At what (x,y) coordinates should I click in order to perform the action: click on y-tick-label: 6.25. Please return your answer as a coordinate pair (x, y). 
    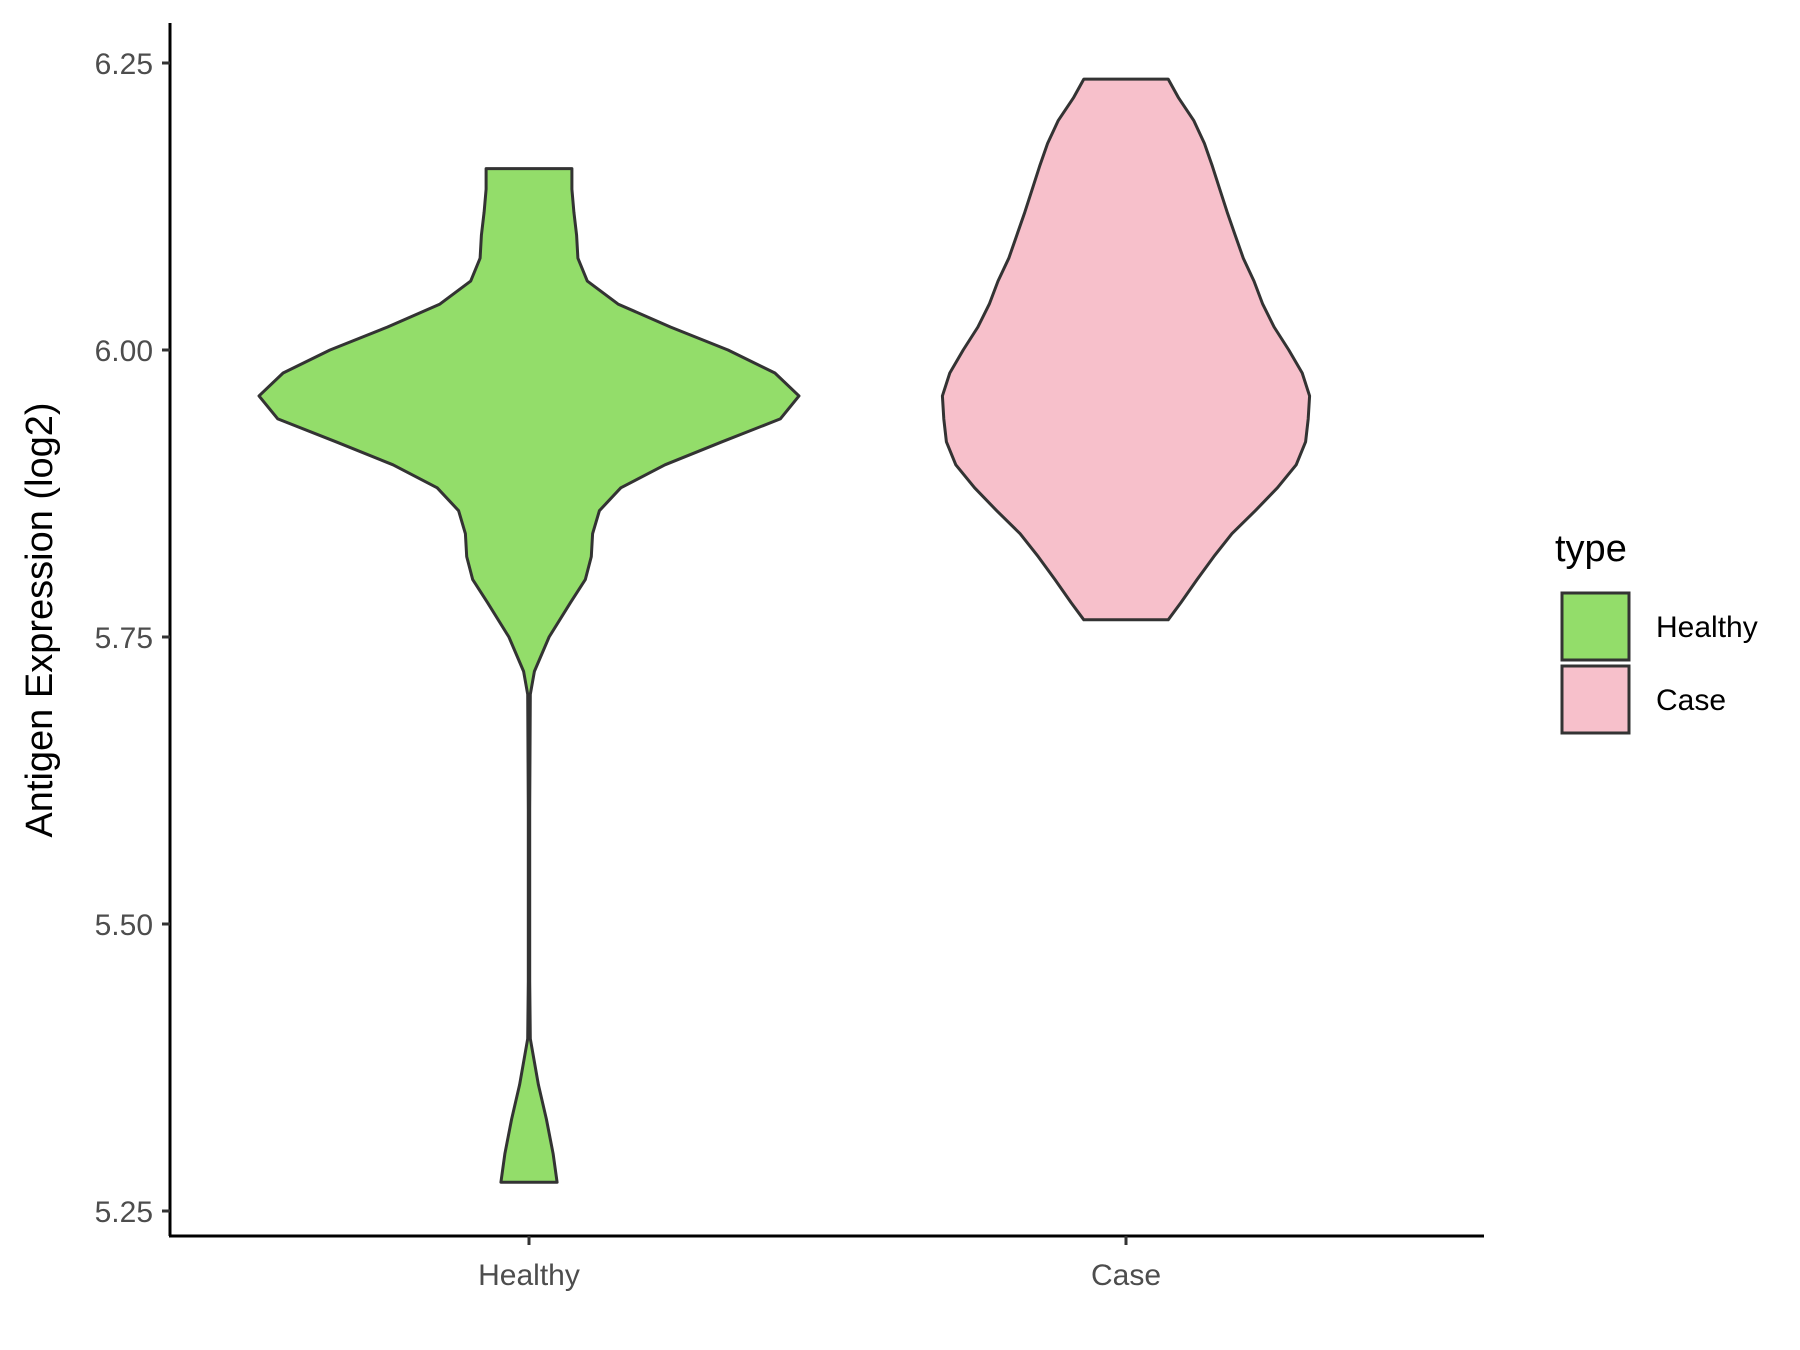
    Looking at the image, I should click on (124, 64).